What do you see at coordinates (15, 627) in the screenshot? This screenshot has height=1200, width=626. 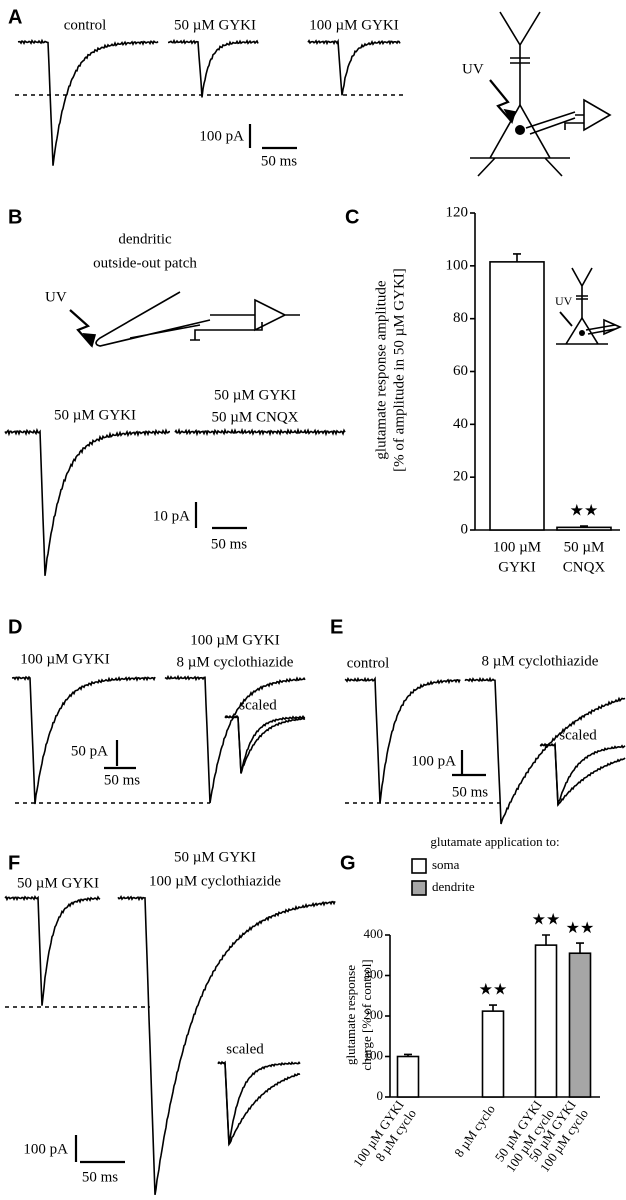 I see `panel-label: D` at bounding box center [15, 627].